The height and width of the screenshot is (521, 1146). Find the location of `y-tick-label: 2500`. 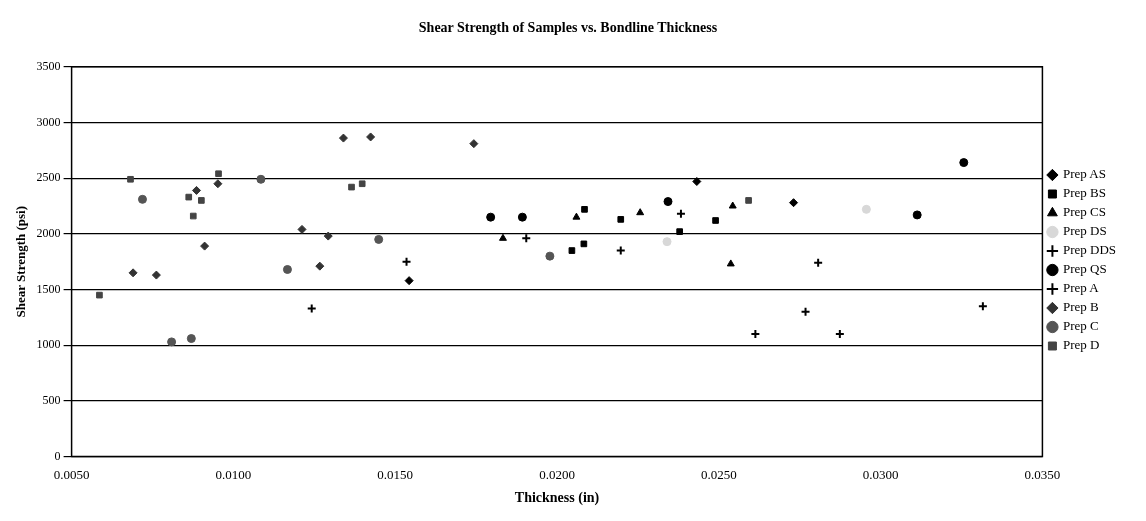

y-tick-label: 2500 is located at coordinates (48, 177).